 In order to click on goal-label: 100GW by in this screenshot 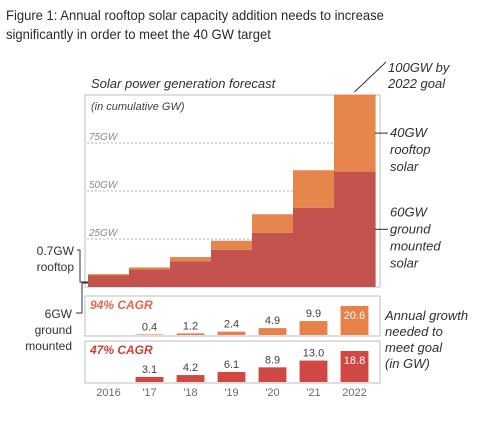, I will do `click(419, 67)`.